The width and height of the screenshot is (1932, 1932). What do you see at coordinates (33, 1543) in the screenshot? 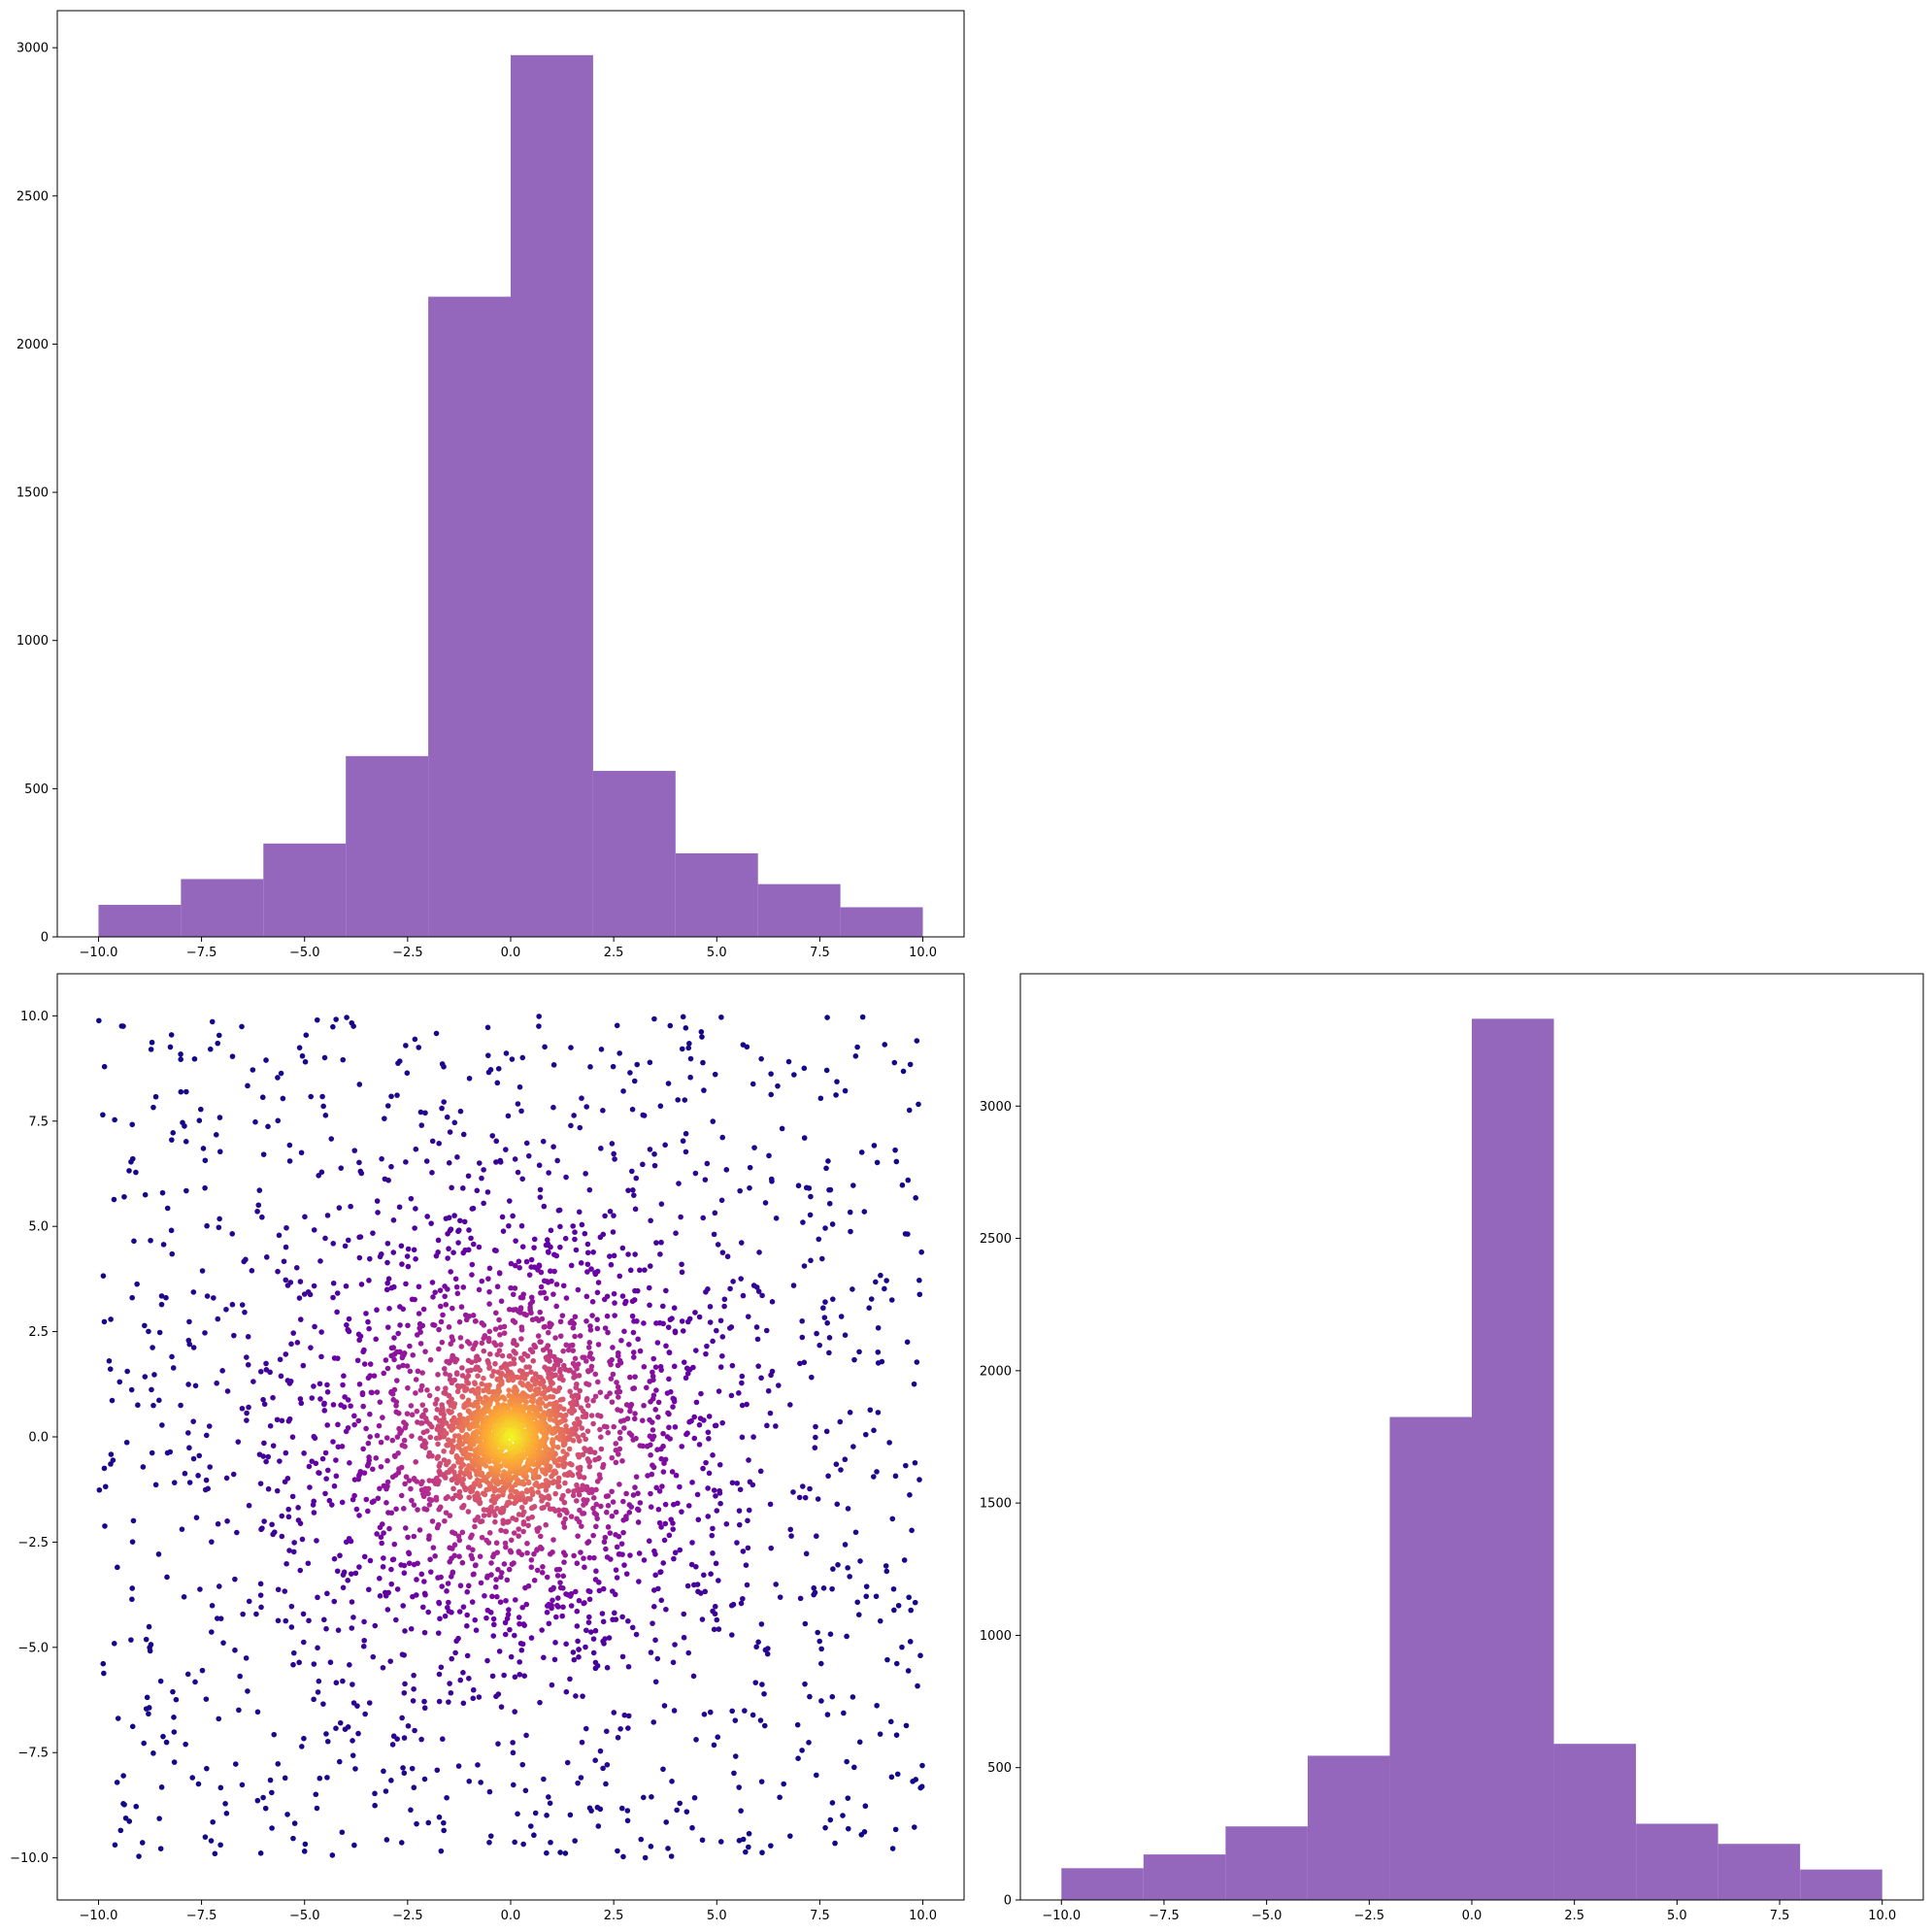
I see `y-tick-label: −2.5` at bounding box center [33, 1543].